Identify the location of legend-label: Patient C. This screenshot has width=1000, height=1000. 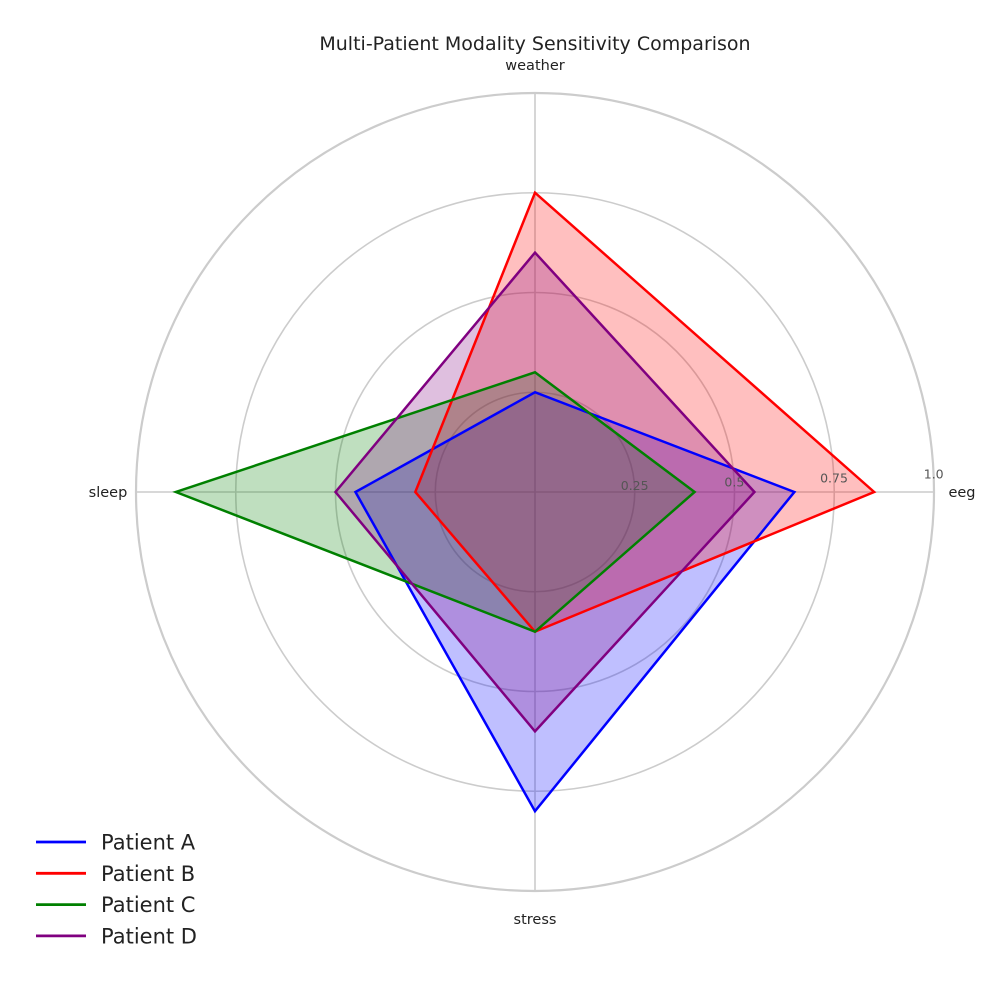
(148, 905).